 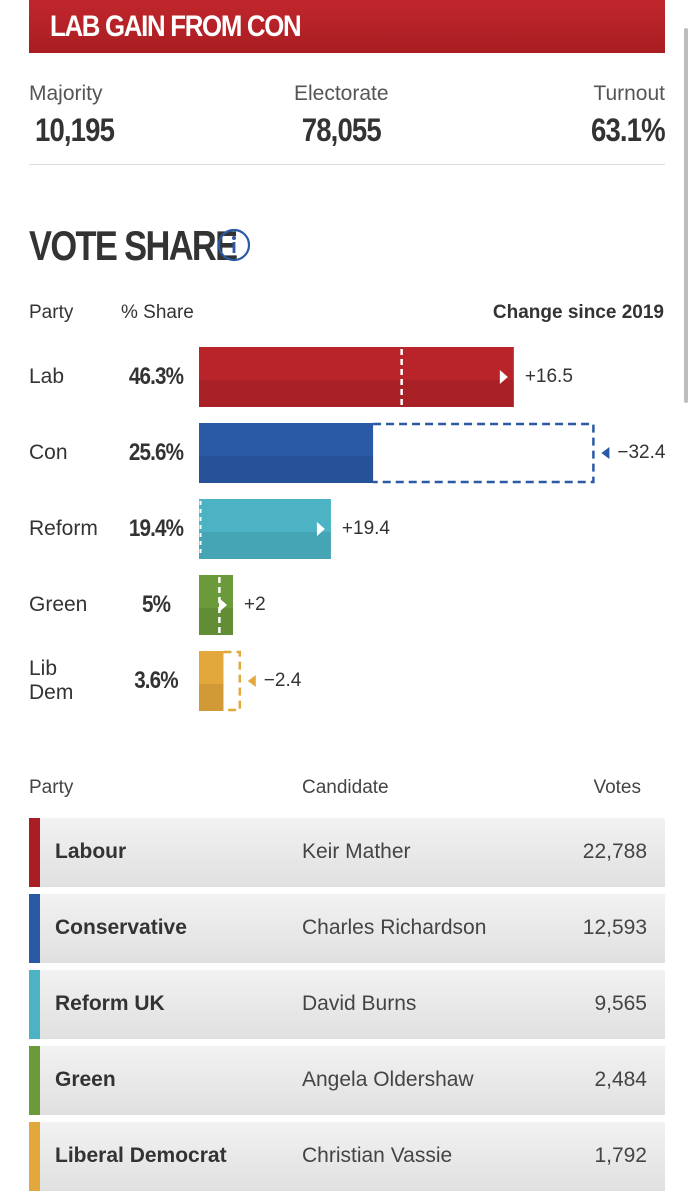 What do you see at coordinates (176, 26) in the screenshot?
I see `result-banner-text: LAB GAIN FROM CON` at bounding box center [176, 26].